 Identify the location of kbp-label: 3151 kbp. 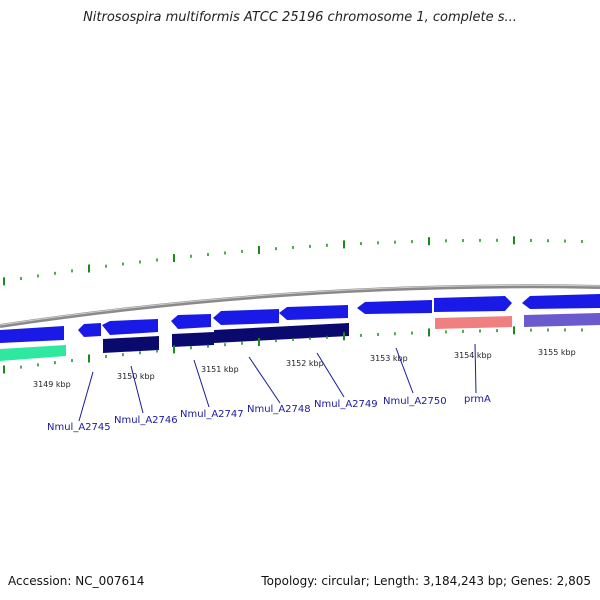
(220, 369).